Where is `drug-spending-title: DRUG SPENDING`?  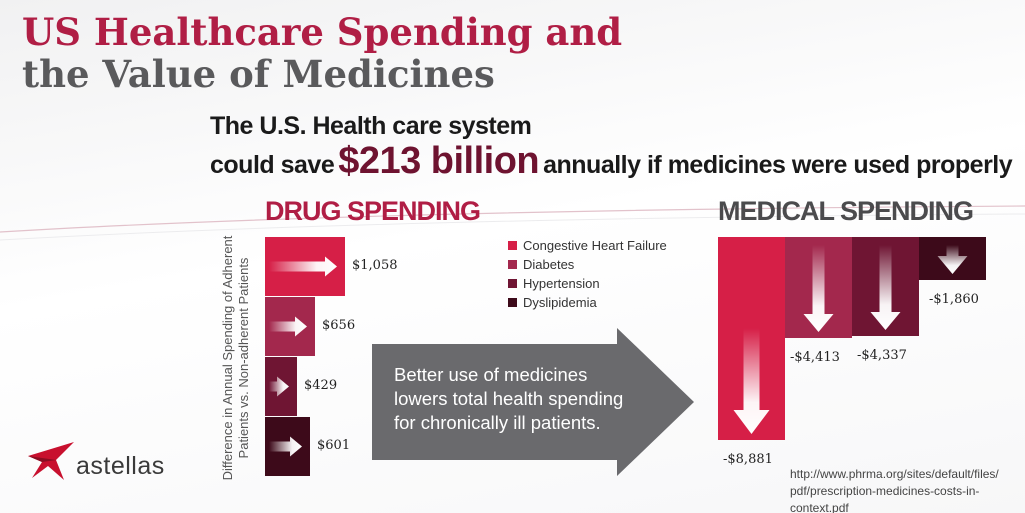
drug-spending-title: DRUG SPENDING is located at coordinates (373, 211).